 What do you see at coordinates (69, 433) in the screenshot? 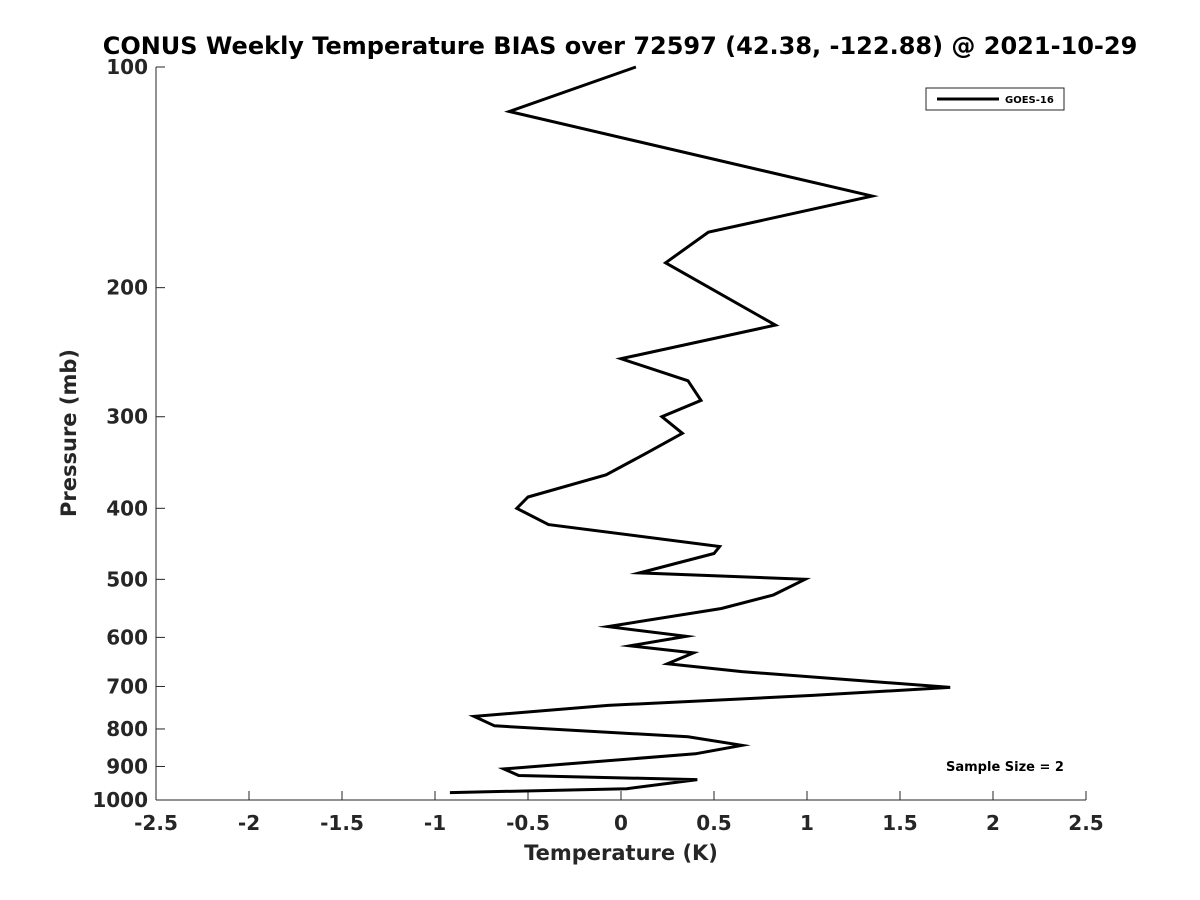
I see `y-axis-label: Pressure (mb)` at bounding box center [69, 433].